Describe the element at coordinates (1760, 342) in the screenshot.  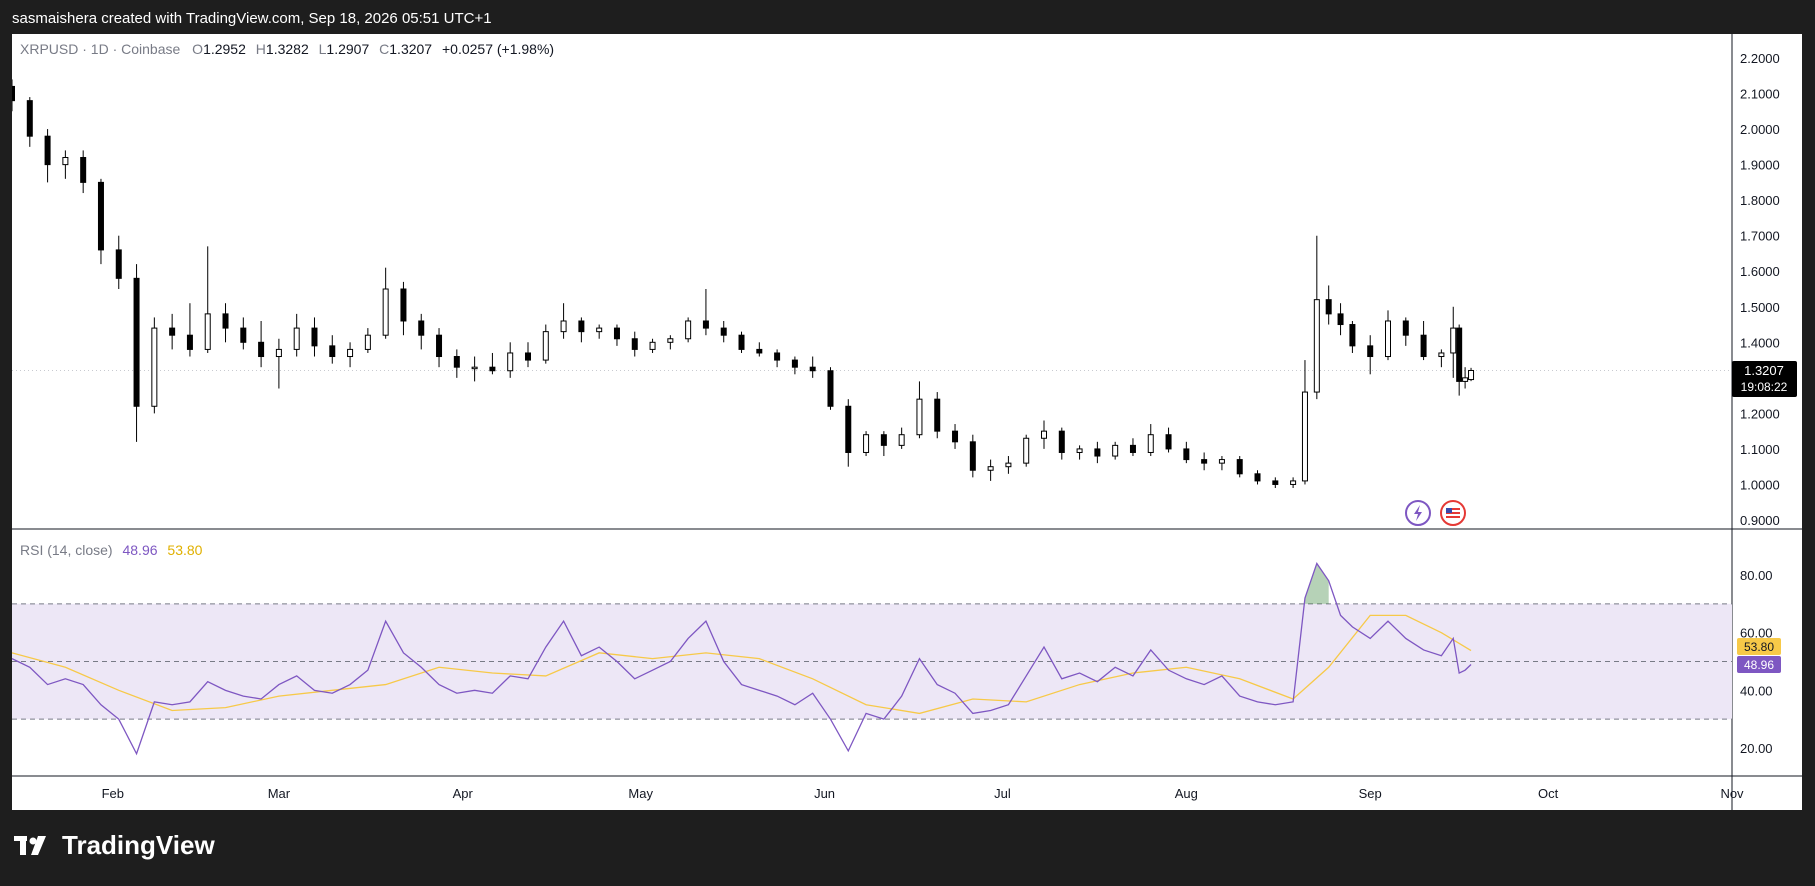
I see `price-tick-label: 1.4000` at that location.